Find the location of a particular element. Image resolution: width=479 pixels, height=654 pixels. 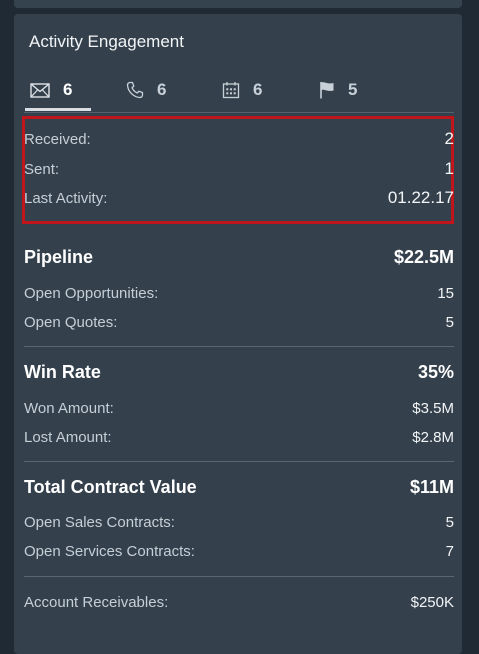

win-rate-amount: 35% is located at coordinates (435, 372).